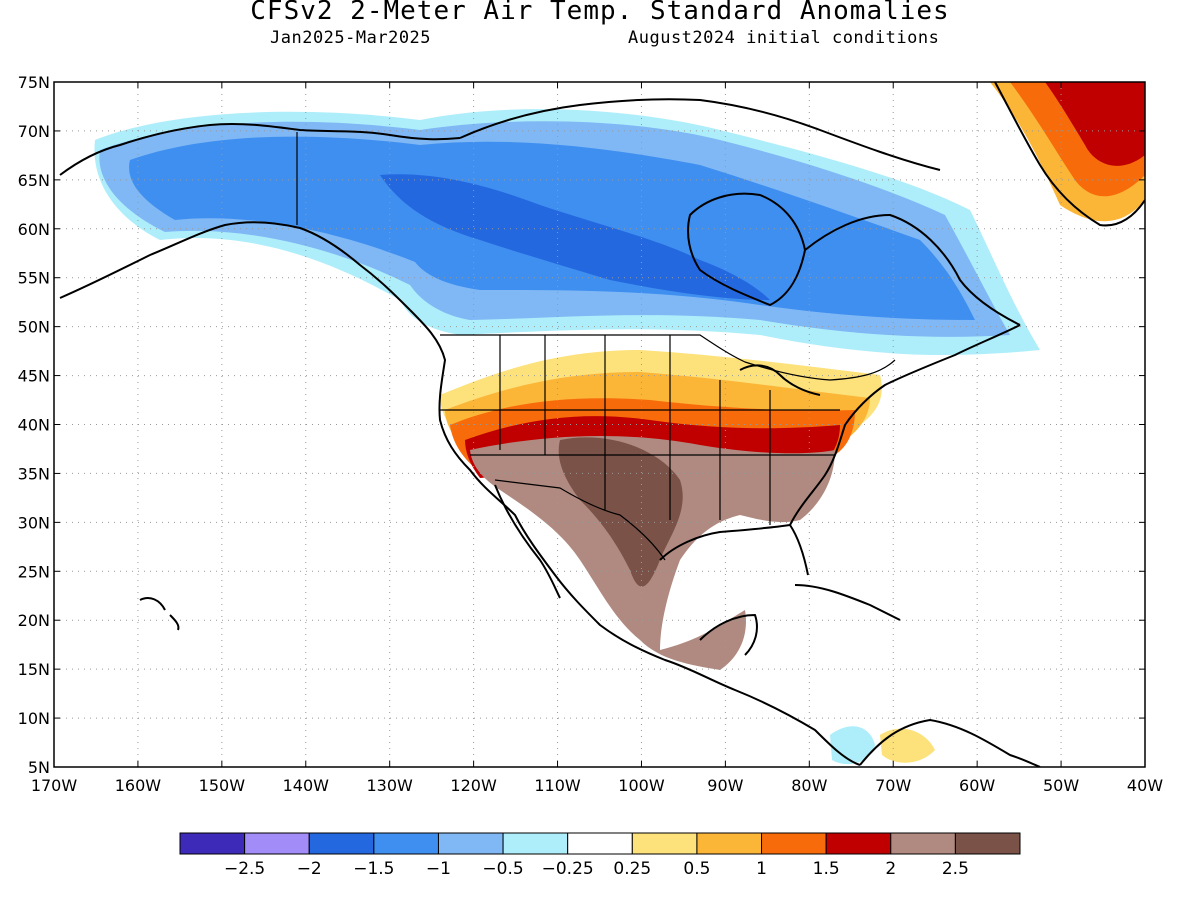 The width and height of the screenshot is (1200, 900). Describe the element at coordinates (977, 785) in the screenshot. I see `lon-tick-label: 60W` at that location.